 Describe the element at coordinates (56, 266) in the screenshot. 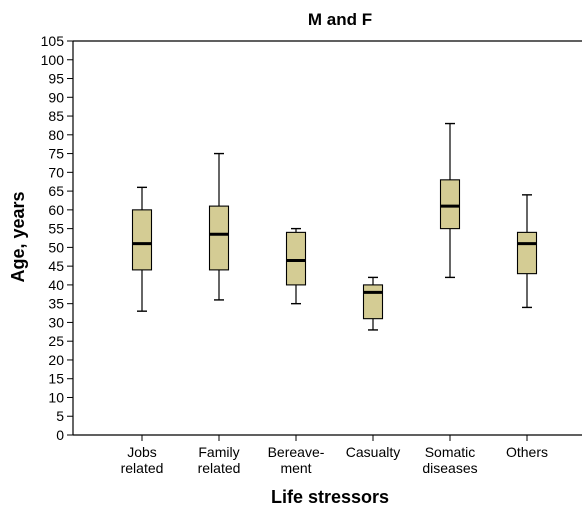

I see `y-tick-label-45: 45` at that location.